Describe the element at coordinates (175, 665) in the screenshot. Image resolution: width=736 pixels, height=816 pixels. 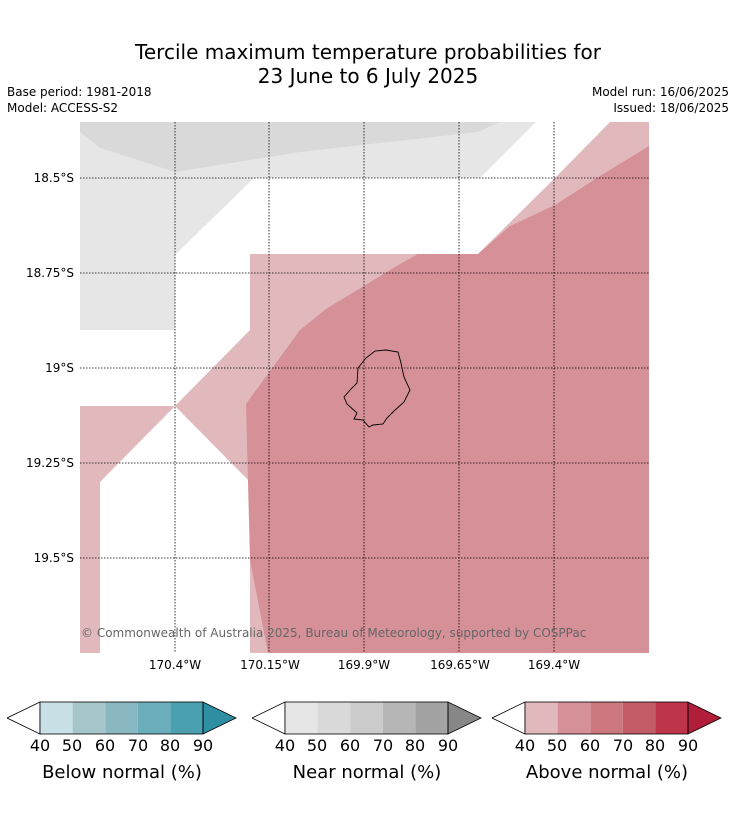
I see `lon-label-1: 170.4°W` at that location.